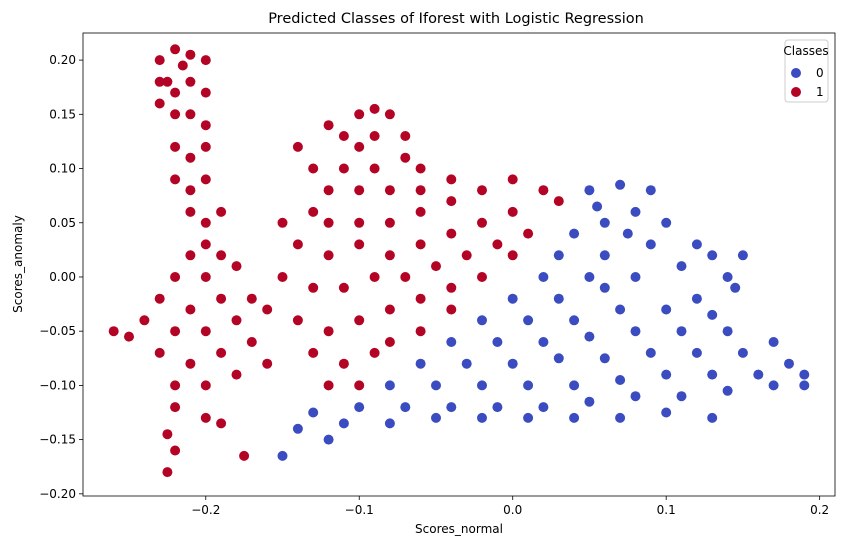 The image size is (866, 547). What do you see at coordinates (459, 529) in the screenshot?
I see `x-axis-title: Scores_normal` at bounding box center [459, 529].